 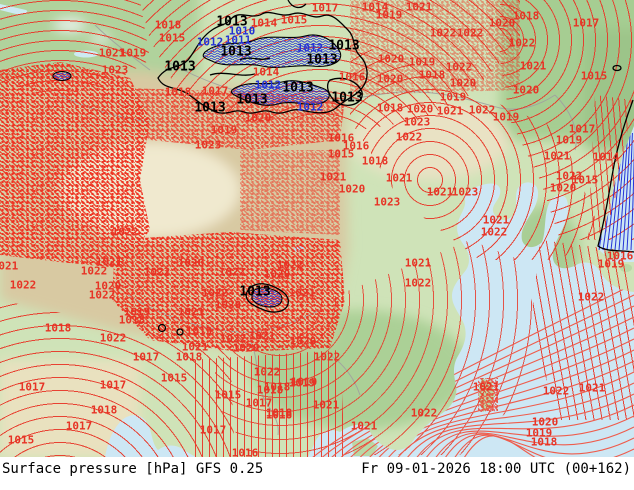 I want to click on caption-valid-time: Fr 09-01-2026 18:00 UTC (00+162), so click(x=496, y=469).